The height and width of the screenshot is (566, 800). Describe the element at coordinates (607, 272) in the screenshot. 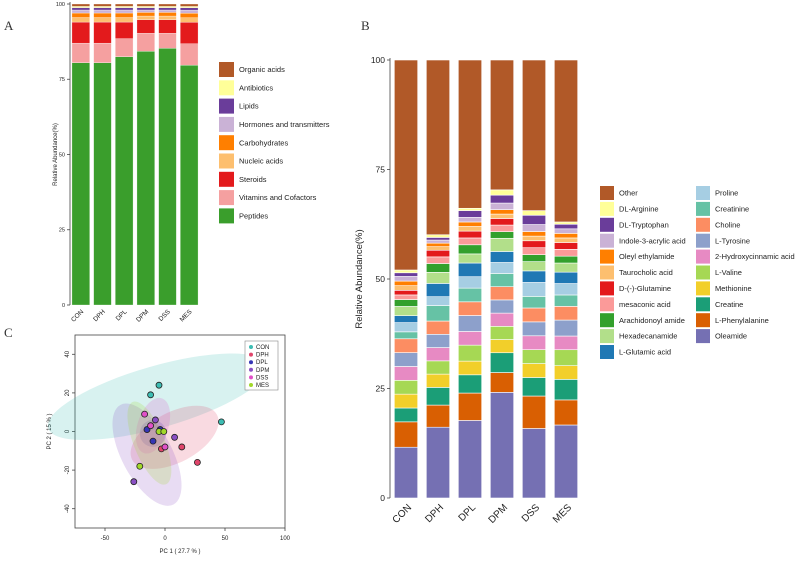

I see `legend-swatch-taurocholic-acid` at that location.